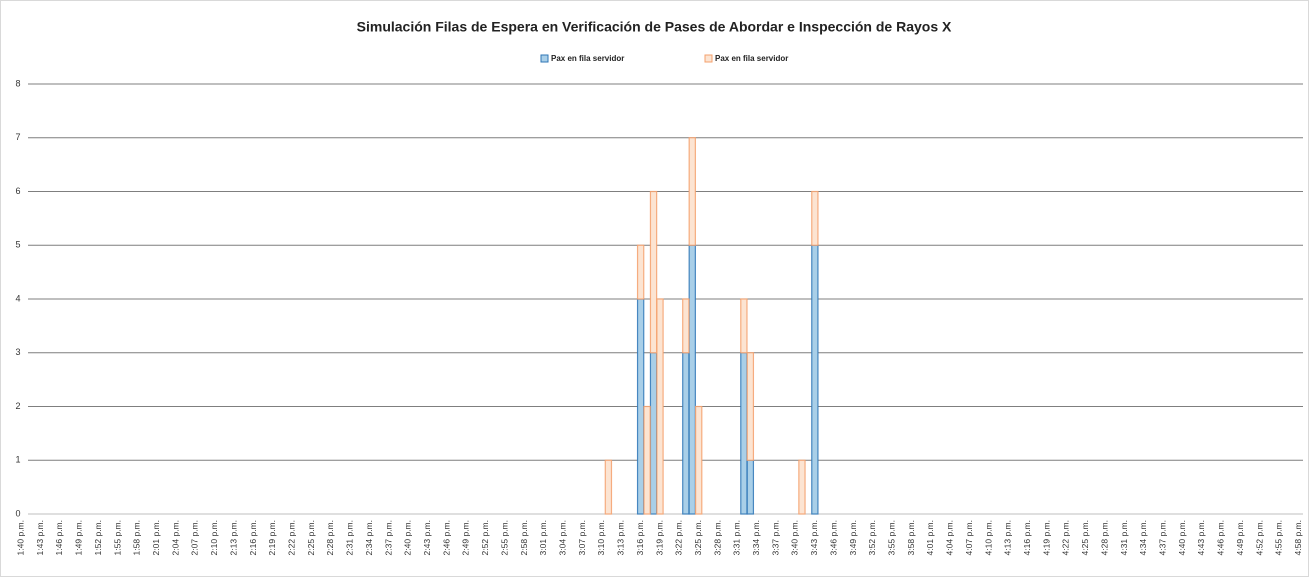 The width and height of the screenshot is (1309, 577). What do you see at coordinates (659, 537) in the screenshot?
I see `x-tick-label: 3:19 p.m.` at bounding box center [659, 537].